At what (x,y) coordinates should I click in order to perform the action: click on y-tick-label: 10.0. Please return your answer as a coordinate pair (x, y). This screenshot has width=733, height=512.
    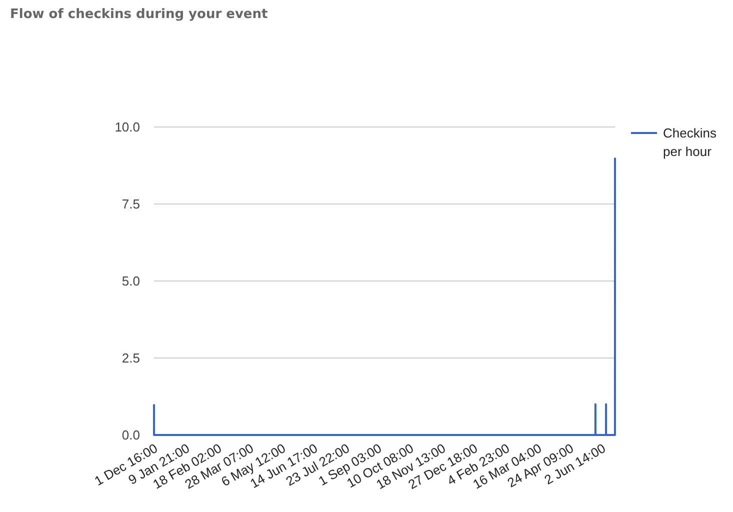
    Looking at the image, I should click on (127, 127).